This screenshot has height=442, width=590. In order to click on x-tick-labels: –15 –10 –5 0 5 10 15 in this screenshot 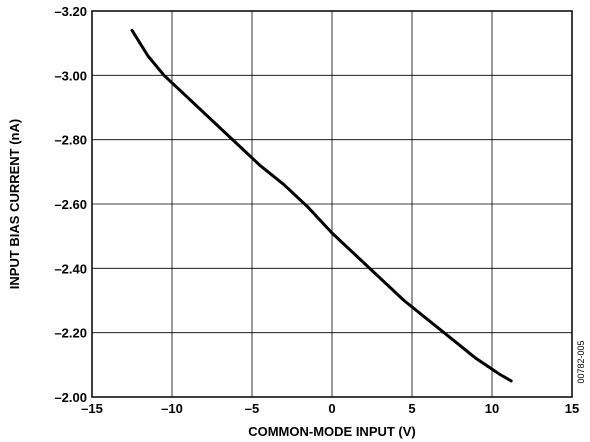, I will do `click(330, 408)`.